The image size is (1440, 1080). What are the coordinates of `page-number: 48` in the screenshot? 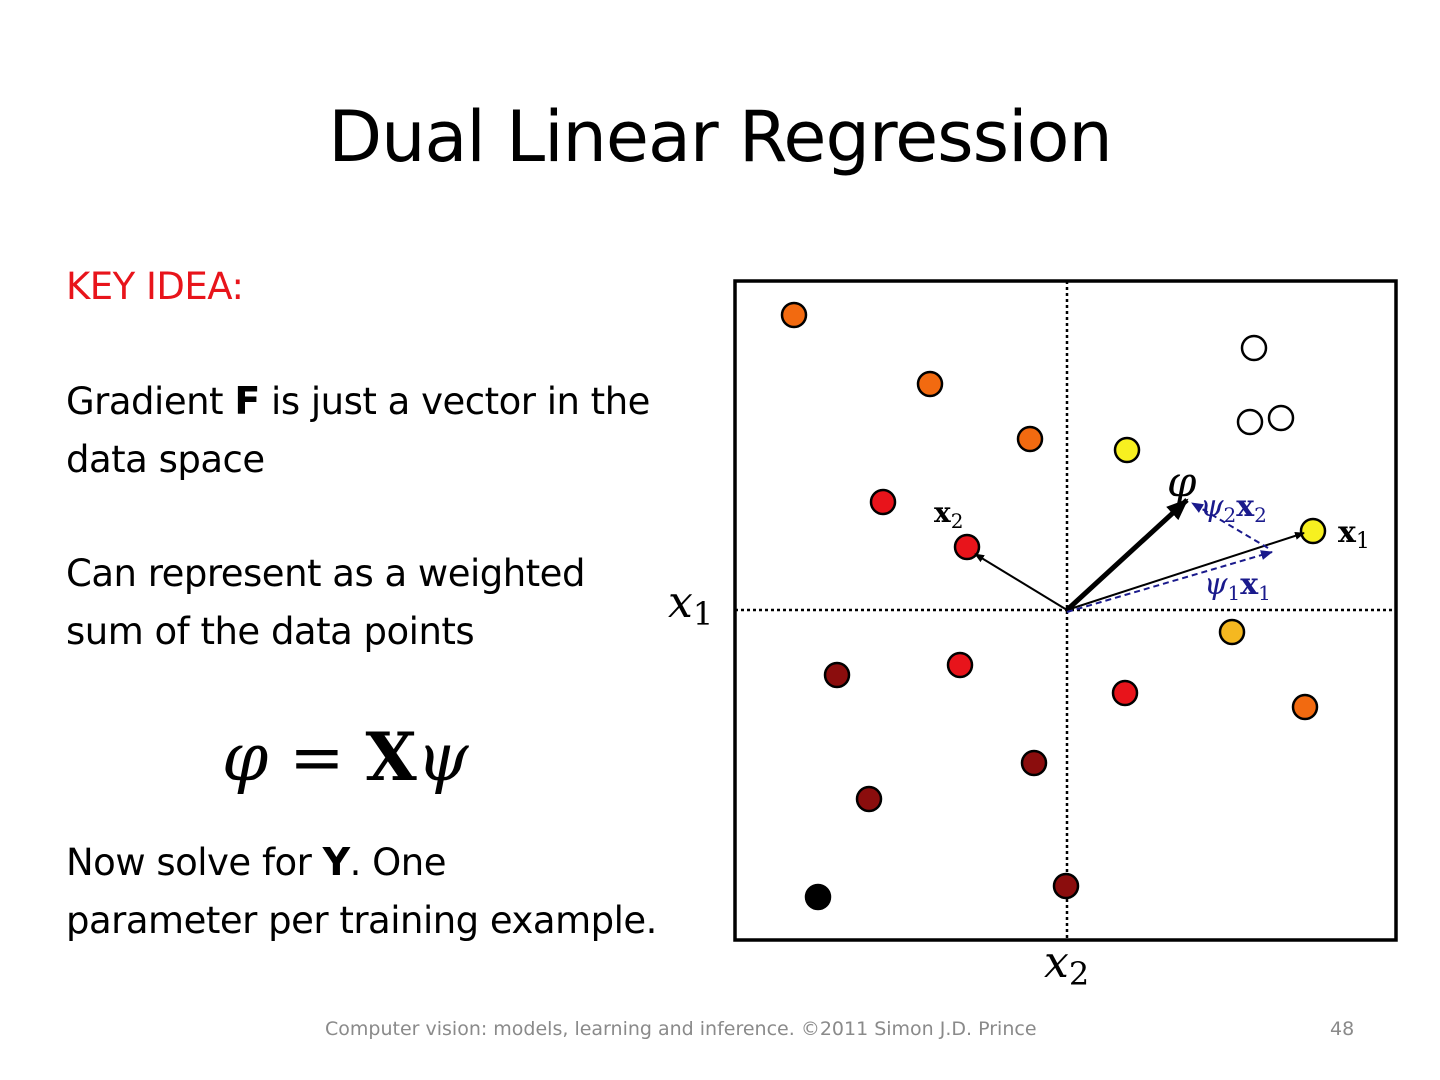 It's located at (1342, 1029).